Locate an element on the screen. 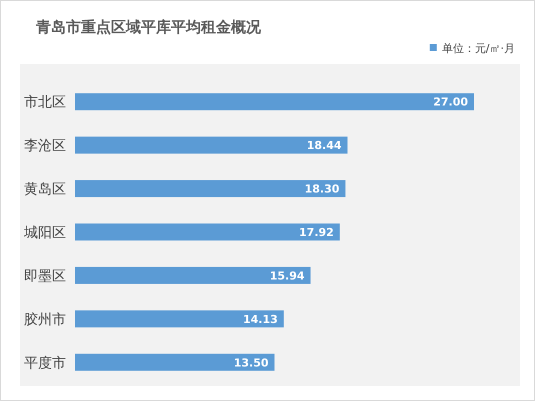 Image resolution: width=535 pixels, height=401 pixels. data-label: 27.00 is located at coordinates (450, 102).